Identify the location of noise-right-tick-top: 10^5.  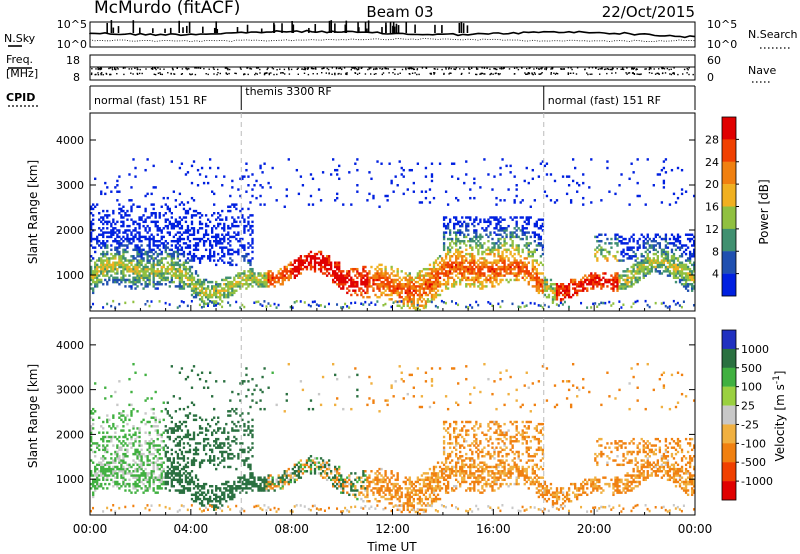
(722, 24).